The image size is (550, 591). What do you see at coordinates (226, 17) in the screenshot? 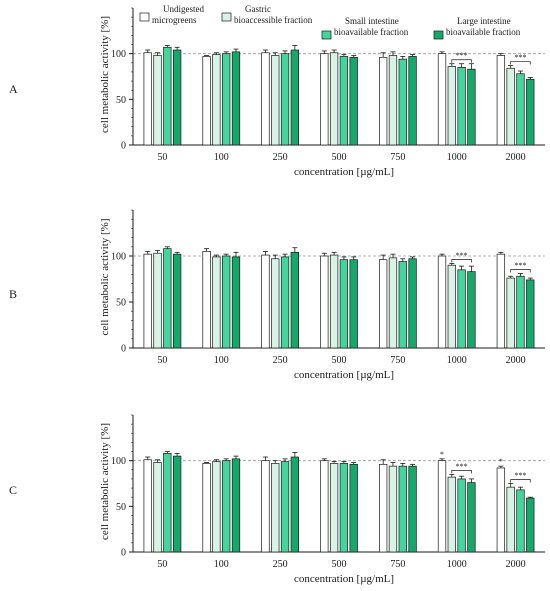
I see `legend-swatch` at bounding box center [226, 17].